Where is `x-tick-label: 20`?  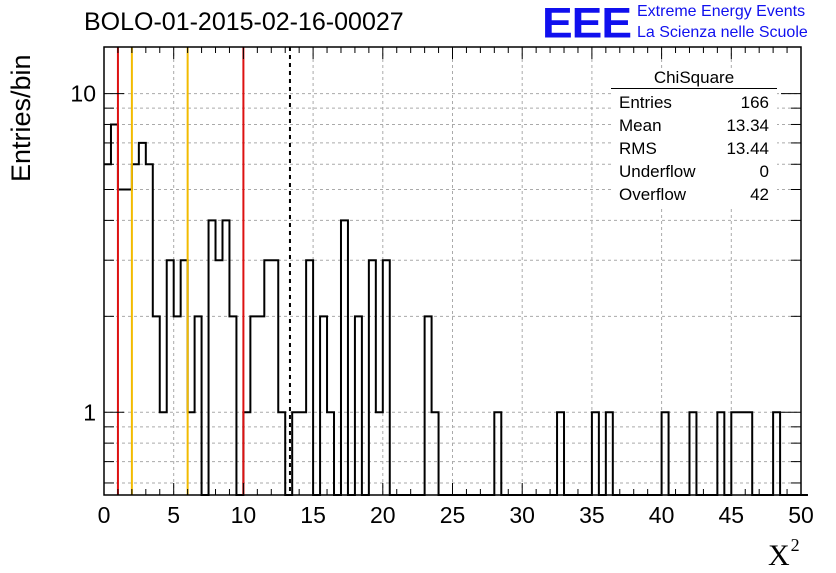 x-tick-label: 20 is located at coordinates (383, 515).